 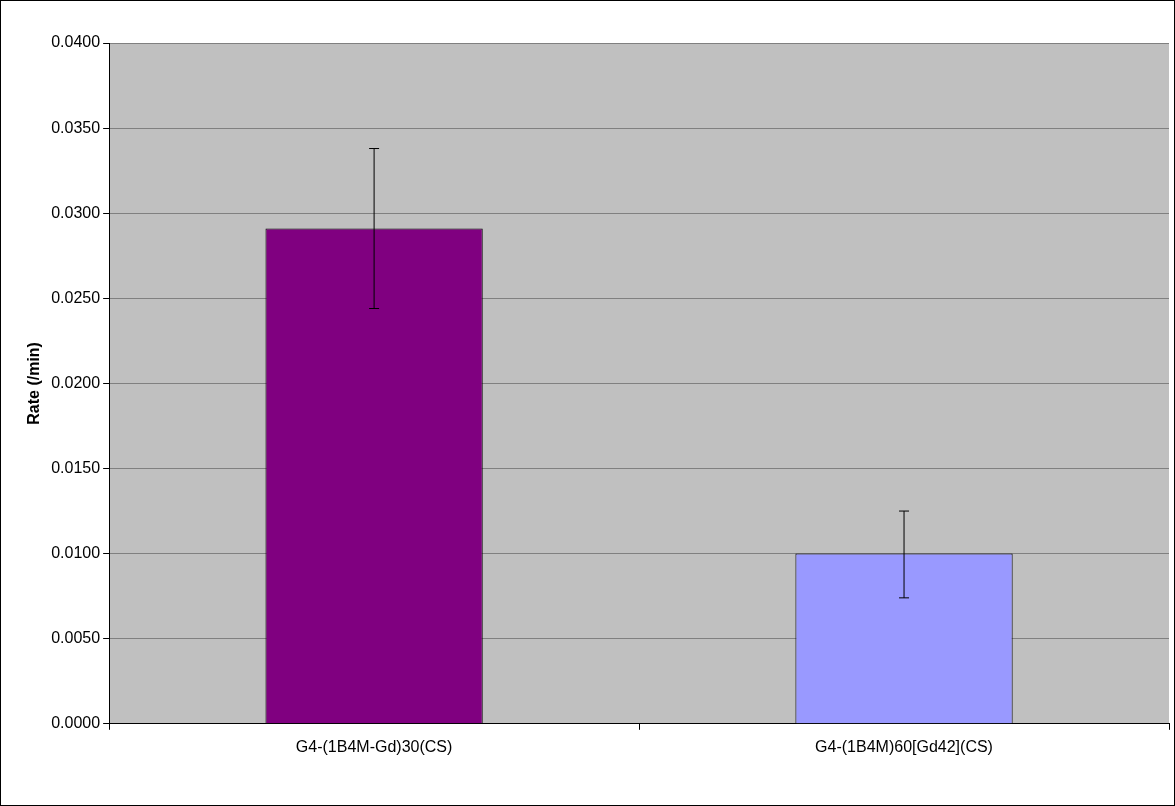 I want to click on y-tick-label: 0.0400, so click(x=76, y=42).